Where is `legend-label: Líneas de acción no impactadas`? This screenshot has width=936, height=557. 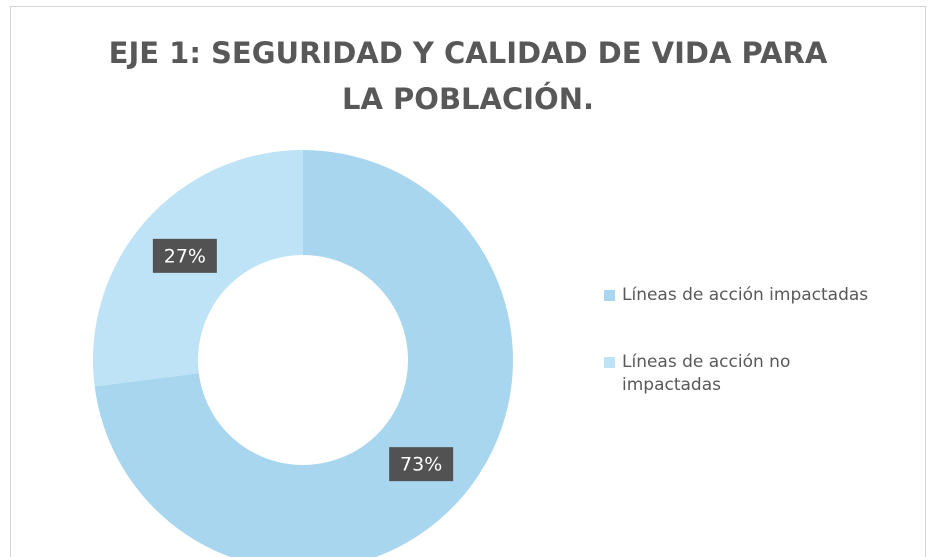
legend-label: Líneas de acción no impactadas is located at coordinates (706, 373).